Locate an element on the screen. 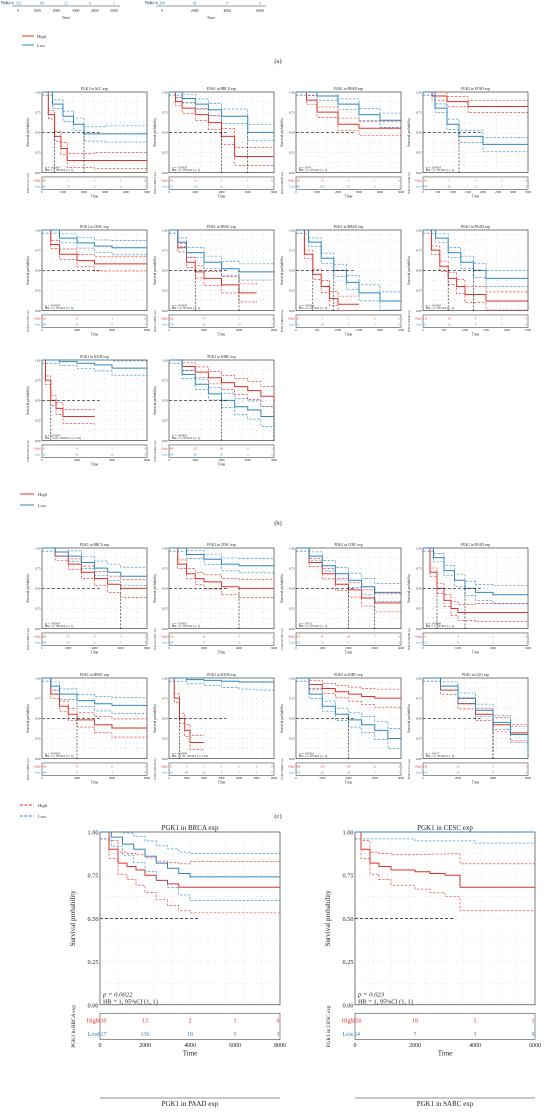 Image resolution: width=556 pixels, height=1115 pixels. risk-count: 26 is located at coordinates (204, 773).